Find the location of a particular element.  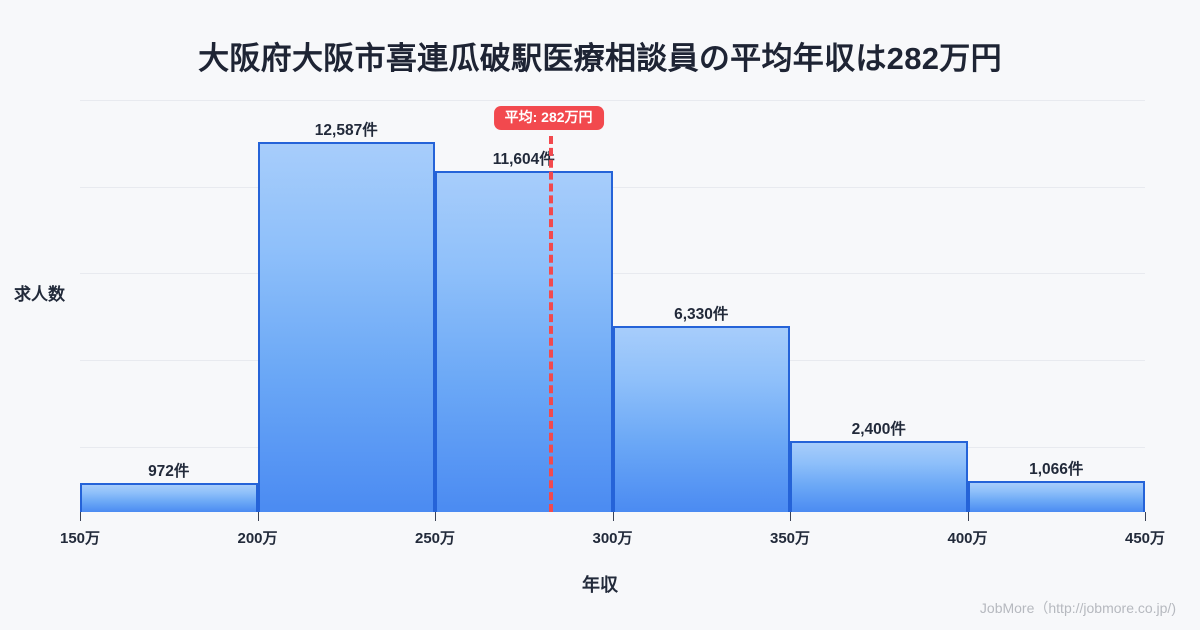

bar-value-label: 11,604件 is located at coordinates (523, 159).